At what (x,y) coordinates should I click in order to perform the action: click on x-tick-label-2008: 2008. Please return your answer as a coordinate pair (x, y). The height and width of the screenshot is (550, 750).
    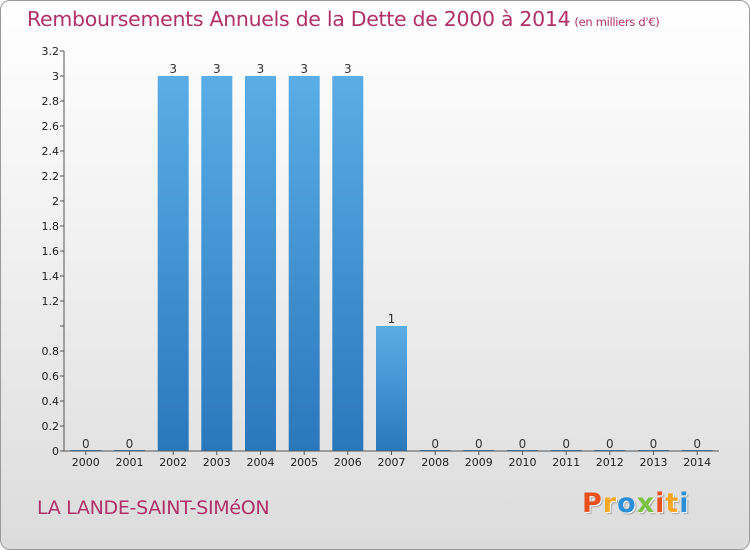
    Looking at the image, I should click on (435, 462).